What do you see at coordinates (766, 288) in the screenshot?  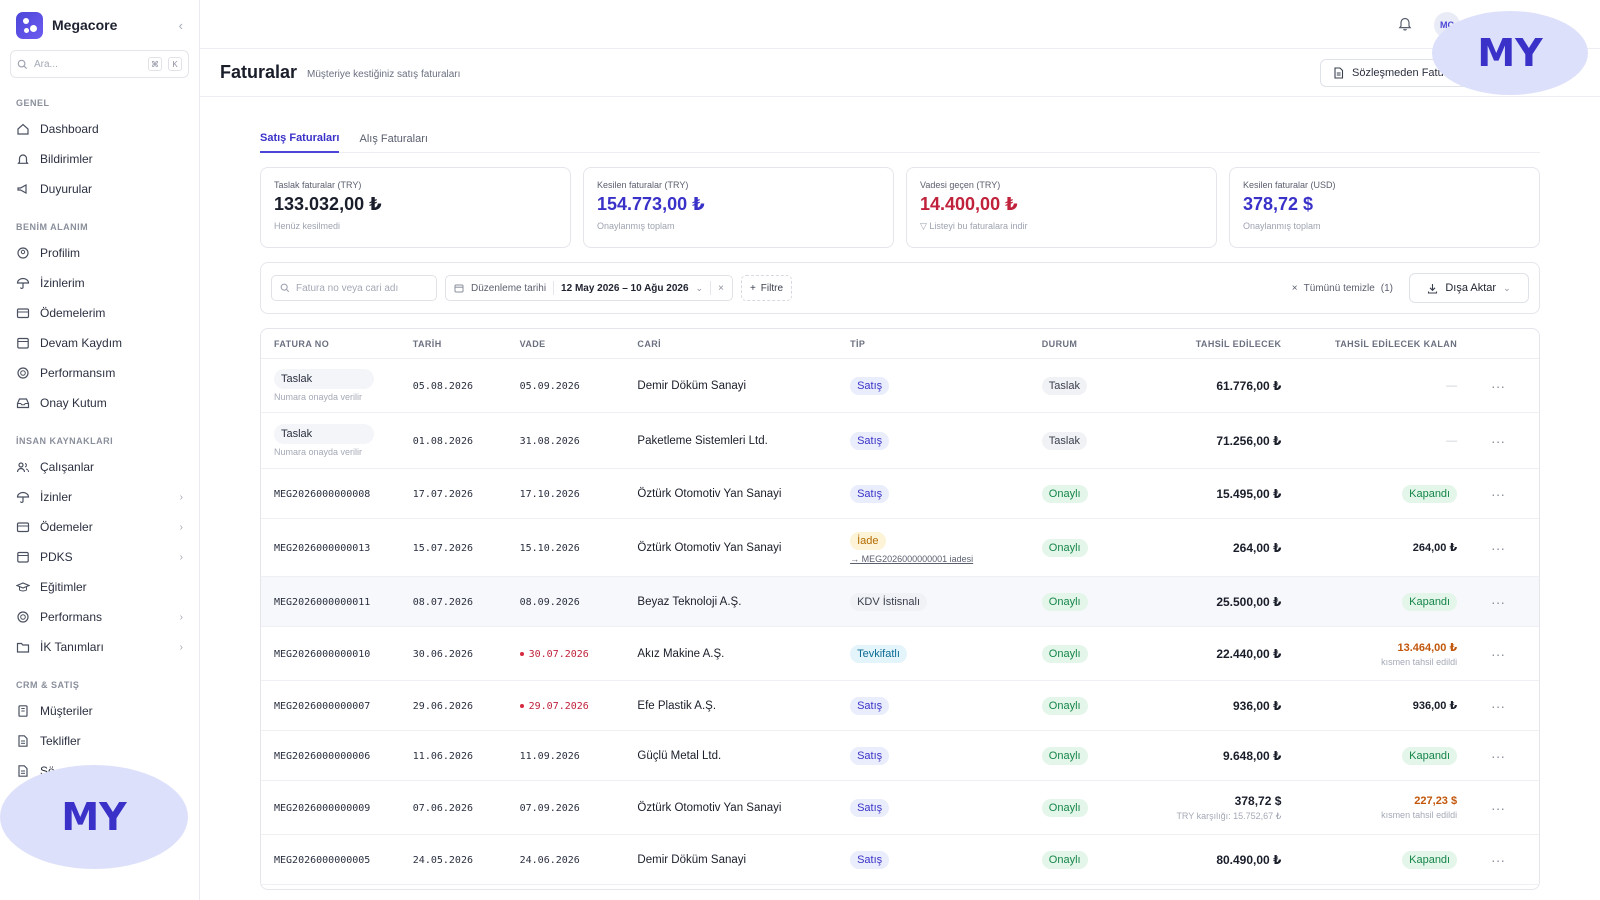 I see `add-filter-button: + Filtre` at bounding box center [766, 288].